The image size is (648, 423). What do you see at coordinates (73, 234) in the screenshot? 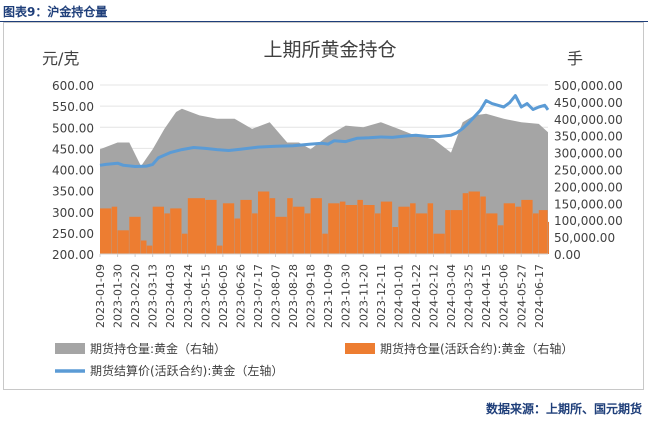
I see `left-tick-label: 250.00` at bounding box center [73, 234].